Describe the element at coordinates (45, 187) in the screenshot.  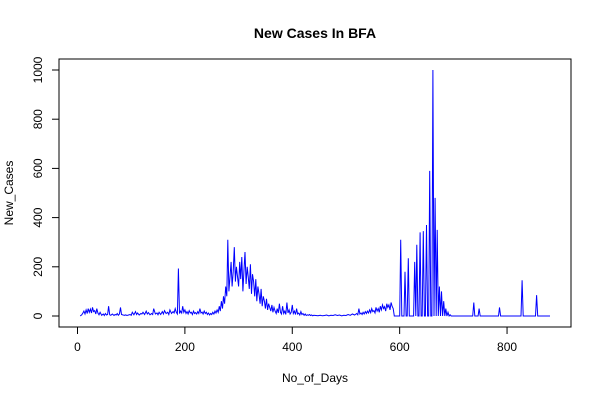
I see `y-axis: 0 200 400 600 800 1000` at that location.